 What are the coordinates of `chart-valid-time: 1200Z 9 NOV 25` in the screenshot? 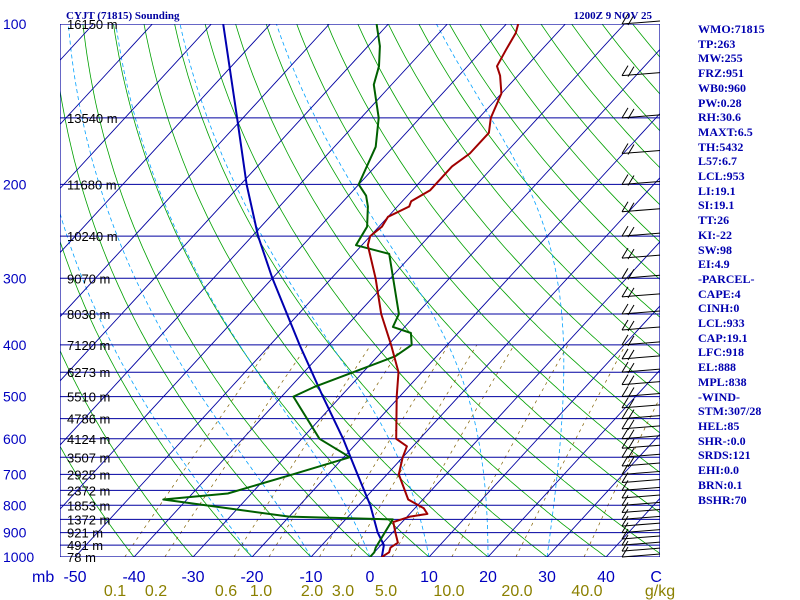 It's located at (613, 16).